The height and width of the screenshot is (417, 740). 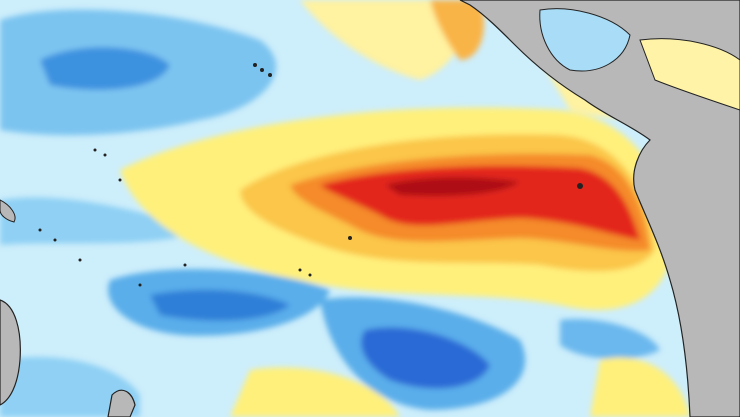 I want to click on landmass-island, so click(x=8, y=211).